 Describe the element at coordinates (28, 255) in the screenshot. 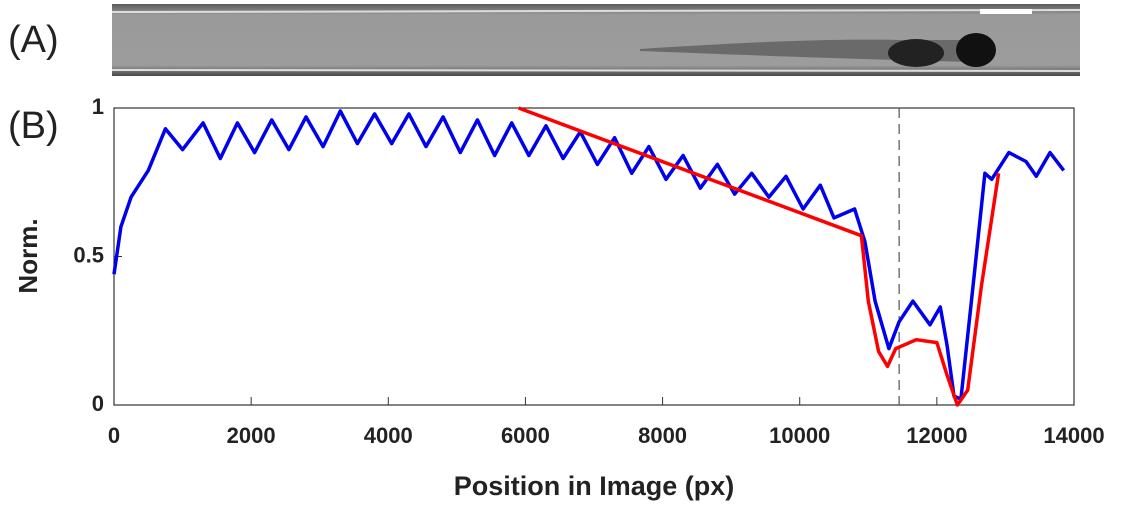

I see `y-axis-label: Norm.` at that location.